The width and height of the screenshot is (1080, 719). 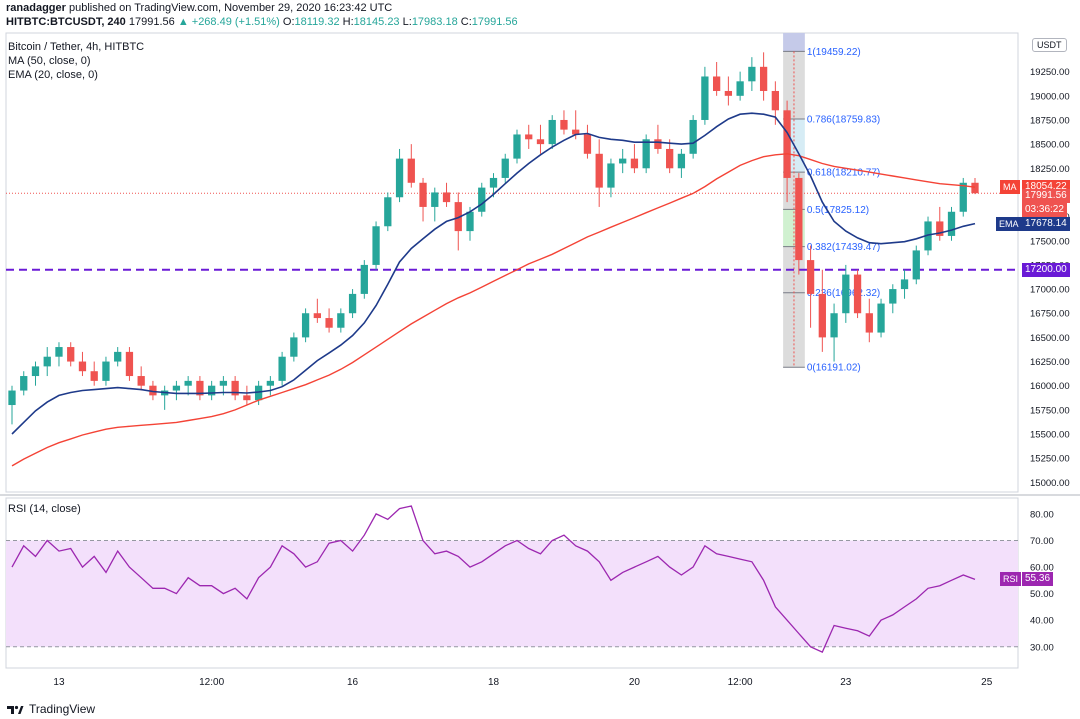 I want to click on price-tick-label: 17000.00, so click(x=1050, y=290).